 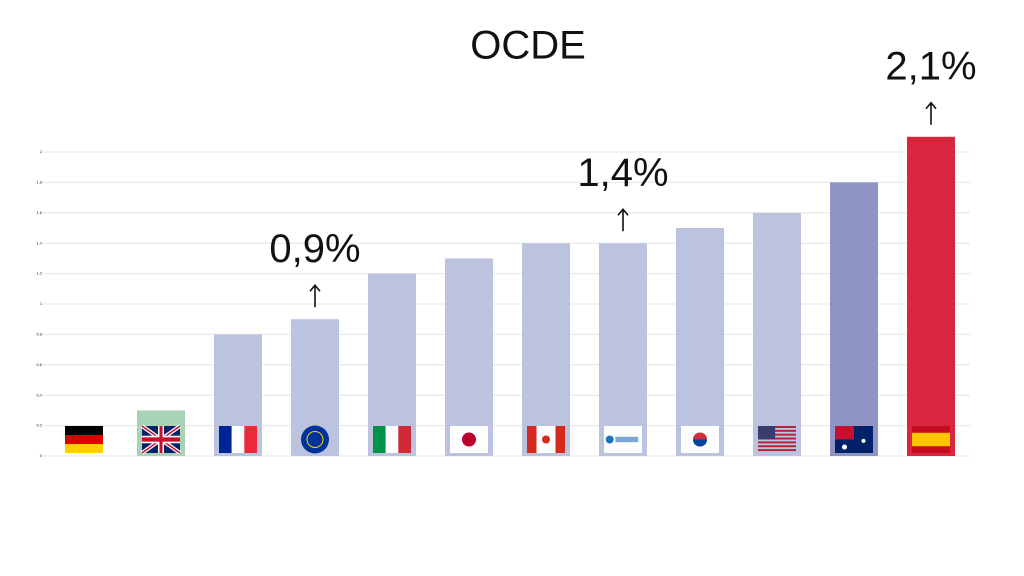 What do you see at coordinates (39, 364) in the screenshot?
I see `y-tick-label: 0.6` at bounding box center [39, 364].